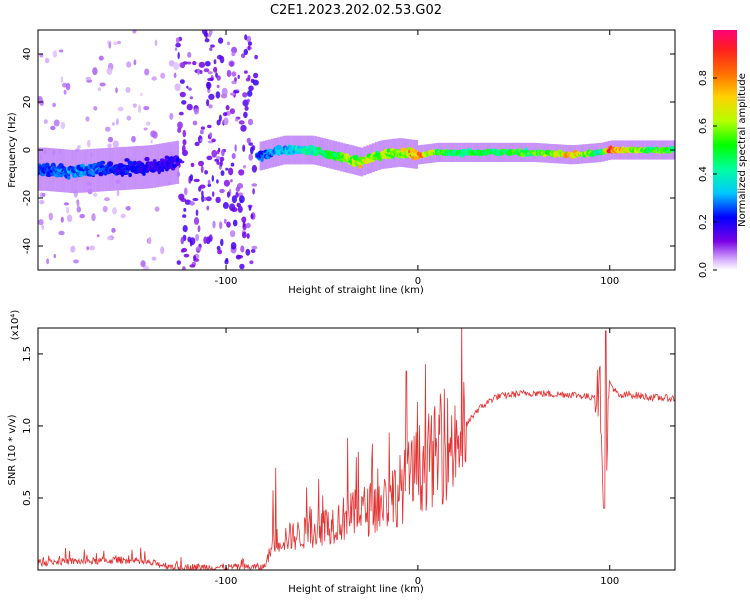  Describe the element at coordinates (27, 498) in the screenshot. I see `snr-y-tick-label: 0.5` at that location.